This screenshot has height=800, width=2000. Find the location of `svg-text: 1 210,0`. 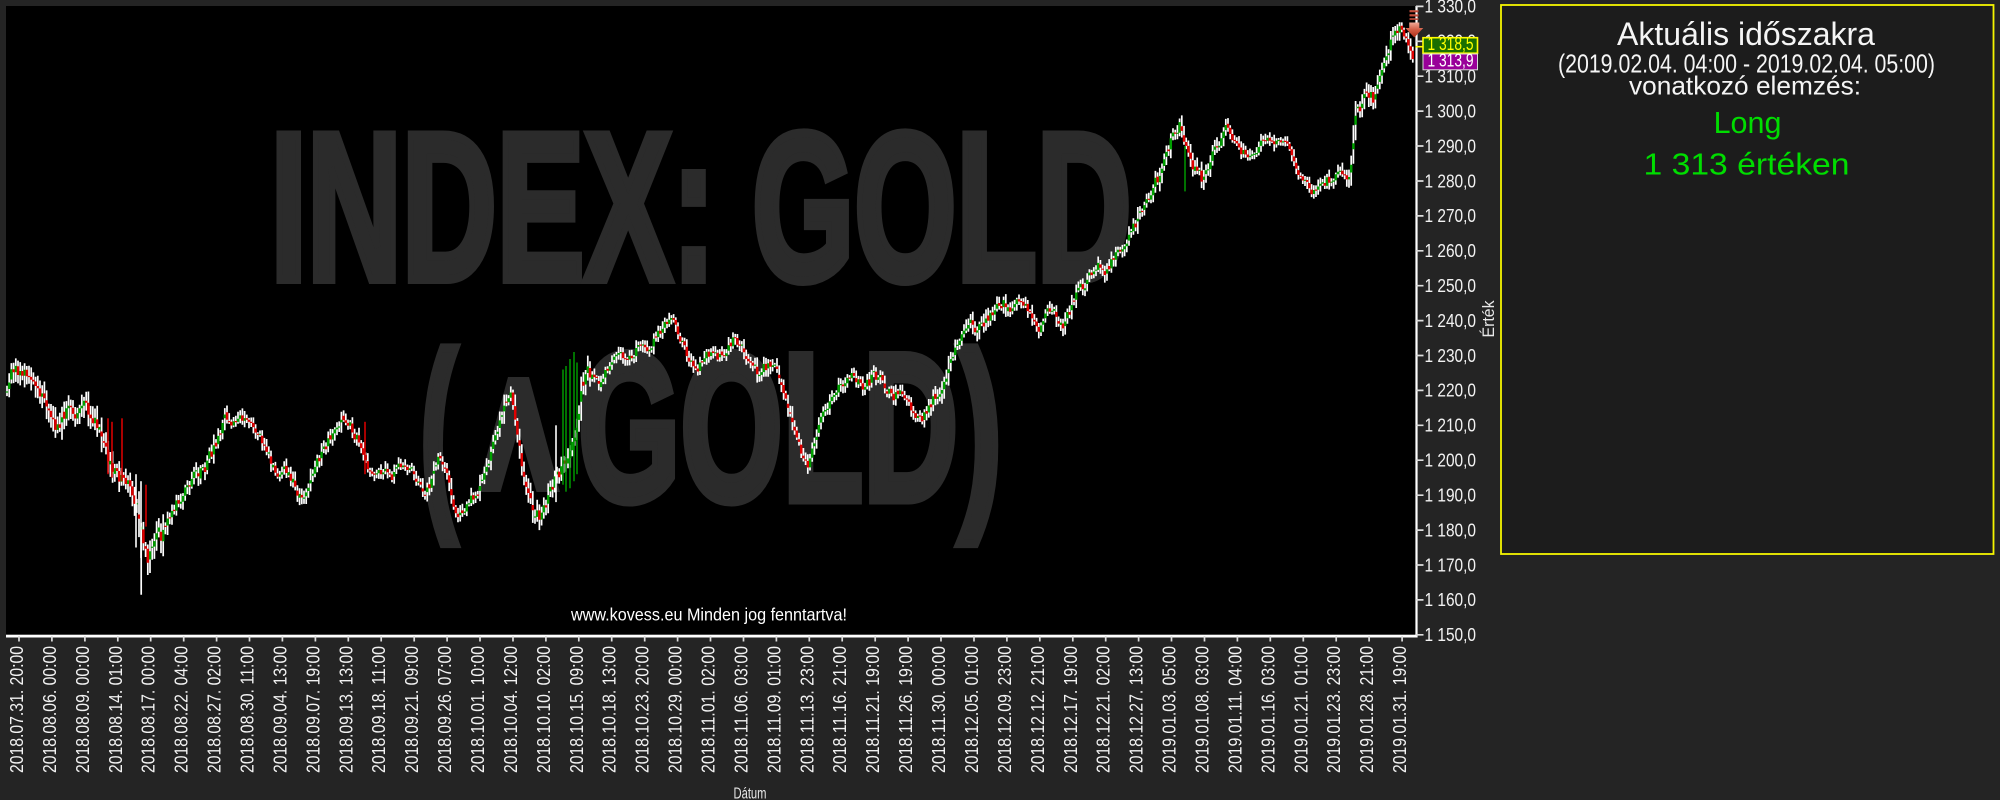

svg-text: 1 210,0 is located at coordinates (1451, 425).